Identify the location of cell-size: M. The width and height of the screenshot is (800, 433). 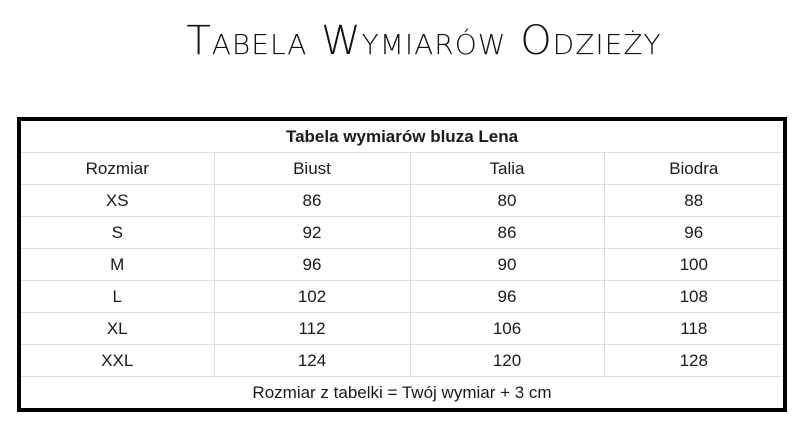
(116, 264).